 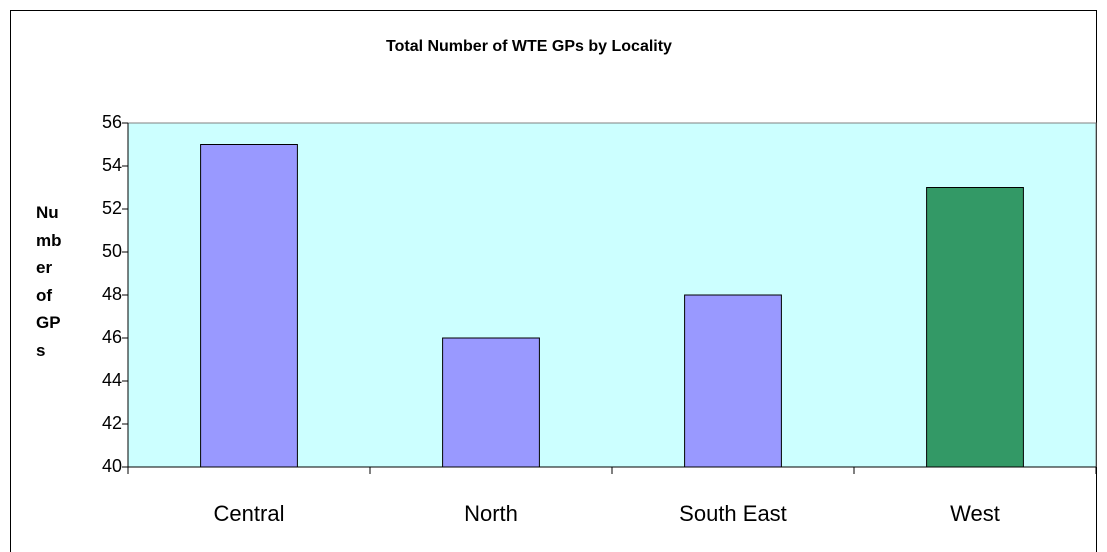 I want to click on x-tick-label: North, so click(x=491, y=513).